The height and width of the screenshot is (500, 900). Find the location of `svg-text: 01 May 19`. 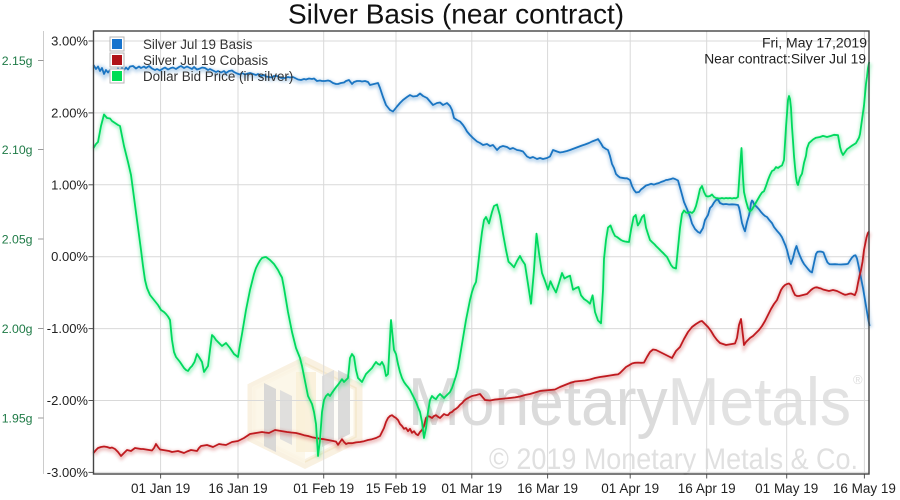

svg-text: 01 May 19 is located at coordinates (786, 488).